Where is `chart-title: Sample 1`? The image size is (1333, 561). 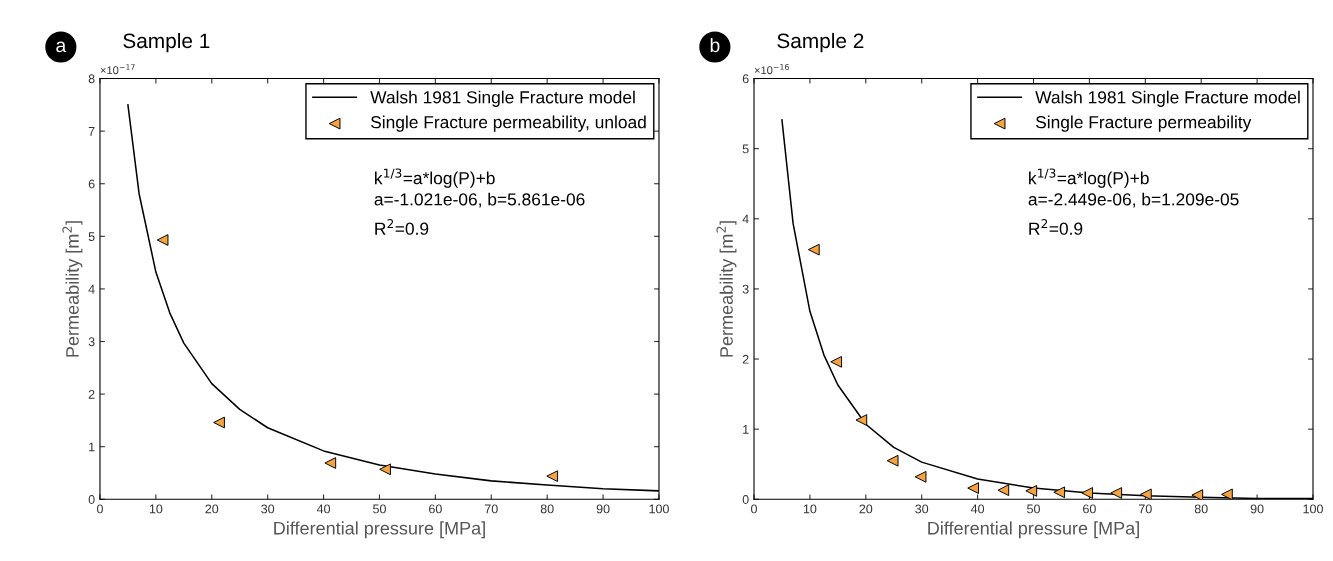
chart-title: Sample 1 is located at coordinates (166, 42).